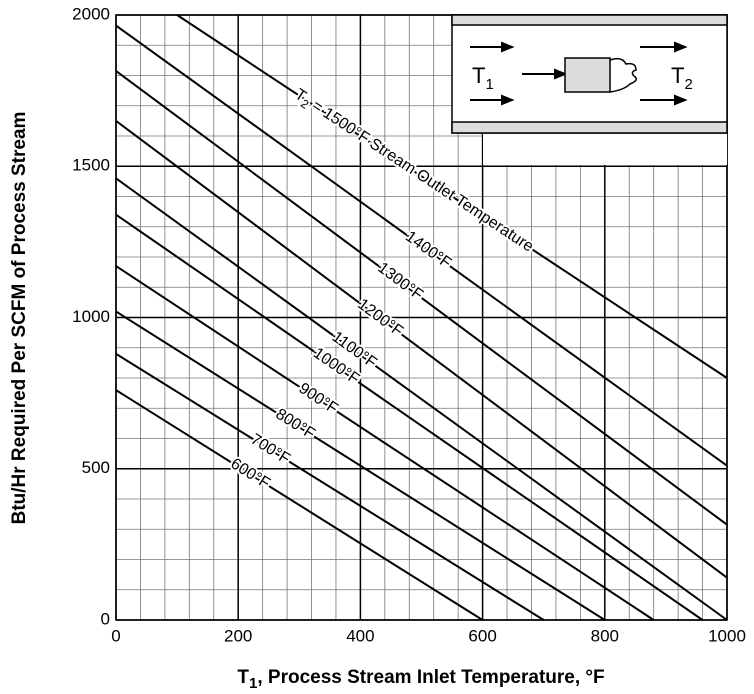 This screenshot has height=694, width=754. I want to click on x-tick-label: 200, so click(238, 635).